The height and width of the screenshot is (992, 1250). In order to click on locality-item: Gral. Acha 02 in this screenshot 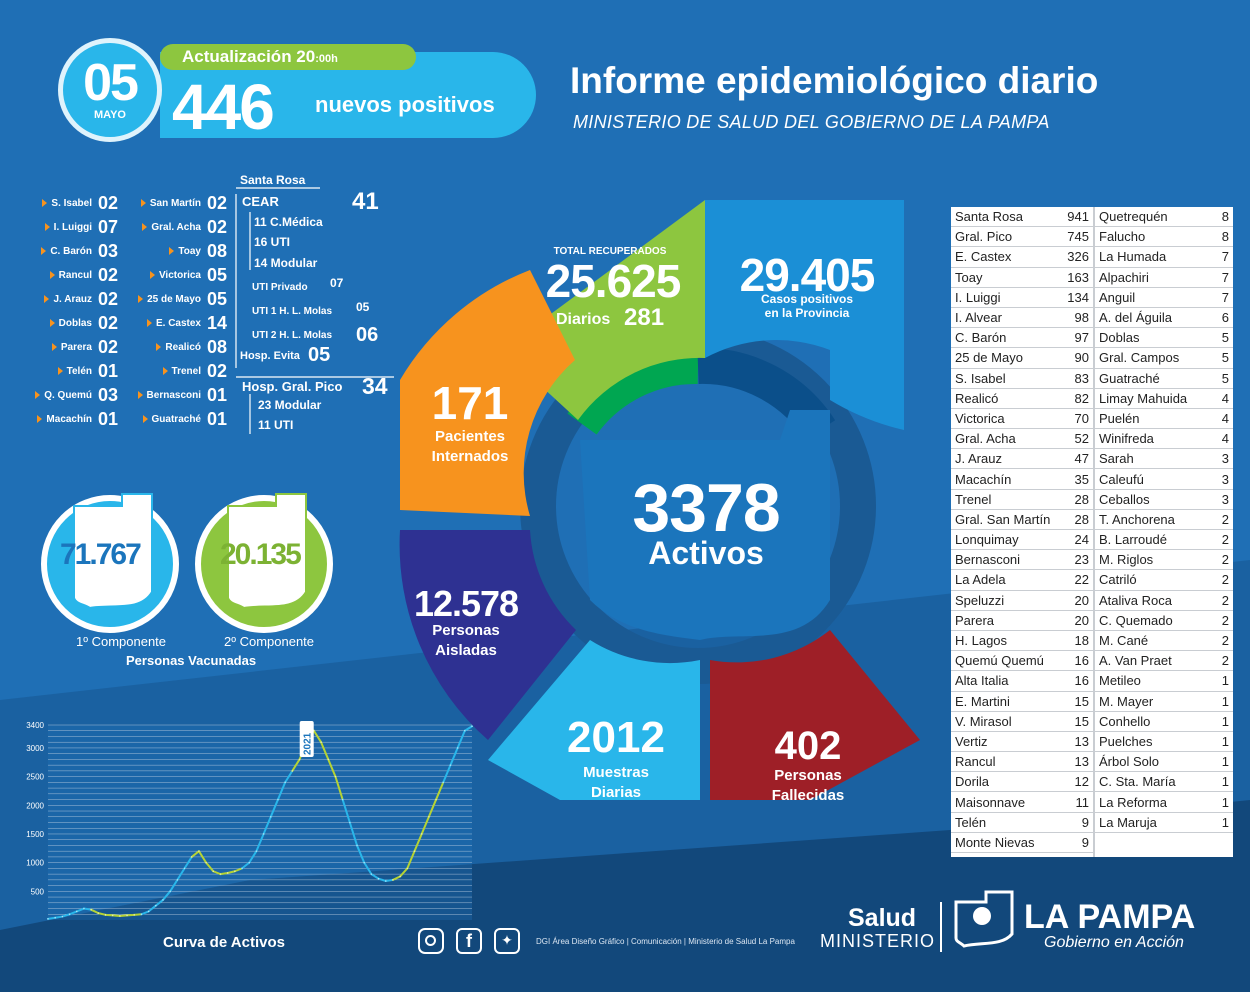, I will do `click(187, 227)`.